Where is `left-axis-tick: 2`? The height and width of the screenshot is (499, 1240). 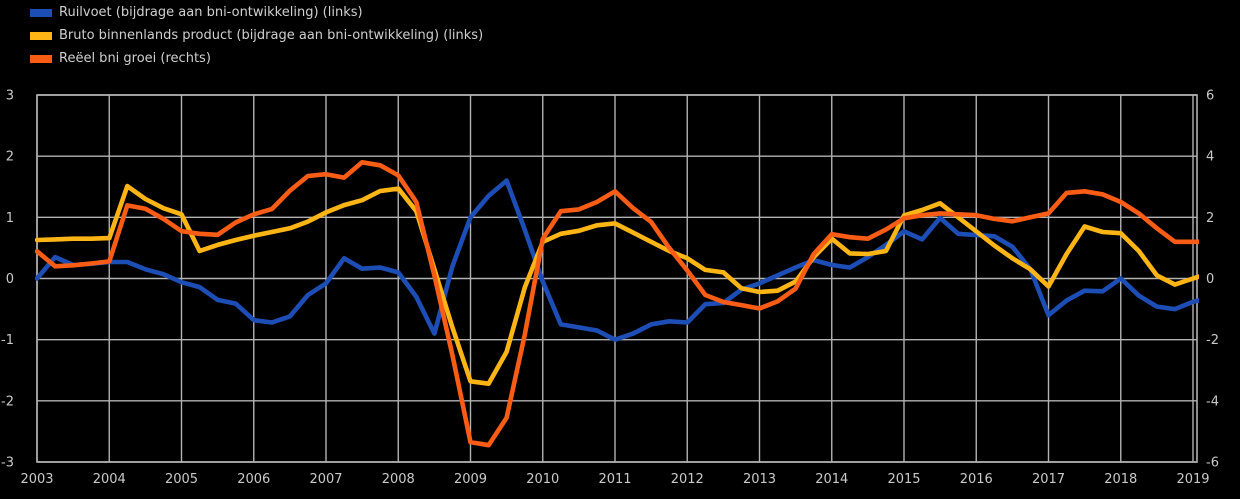
left-axis-tick: 2 is located at coordinates (10, 157).